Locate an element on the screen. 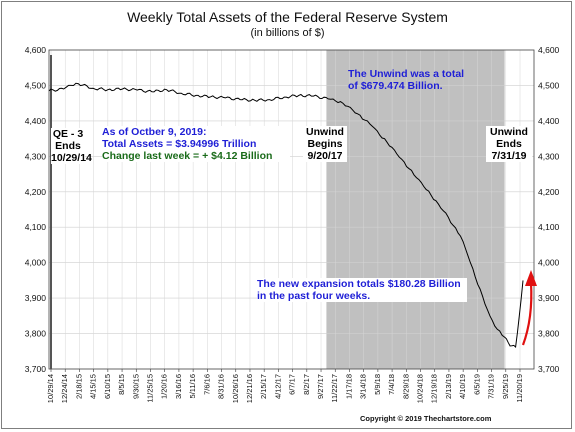  x-tick-label: 8/29/18 is located at coordinates (405, 386).